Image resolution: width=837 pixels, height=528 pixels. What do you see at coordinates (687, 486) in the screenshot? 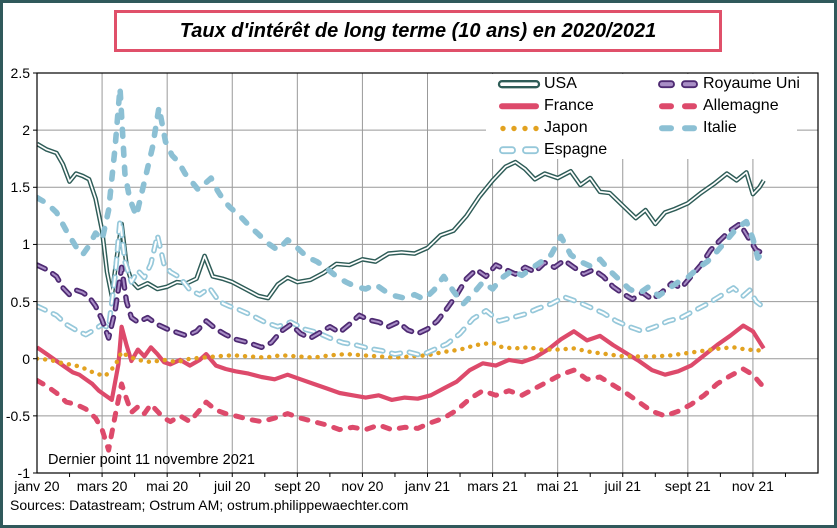
I see `x-axis-label: sept 21` at bounding box center [687, 486].